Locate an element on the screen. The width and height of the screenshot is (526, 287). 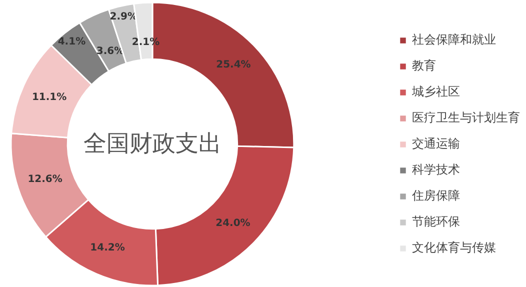
data-label: 4.1% is located at coordinates (72, 42).